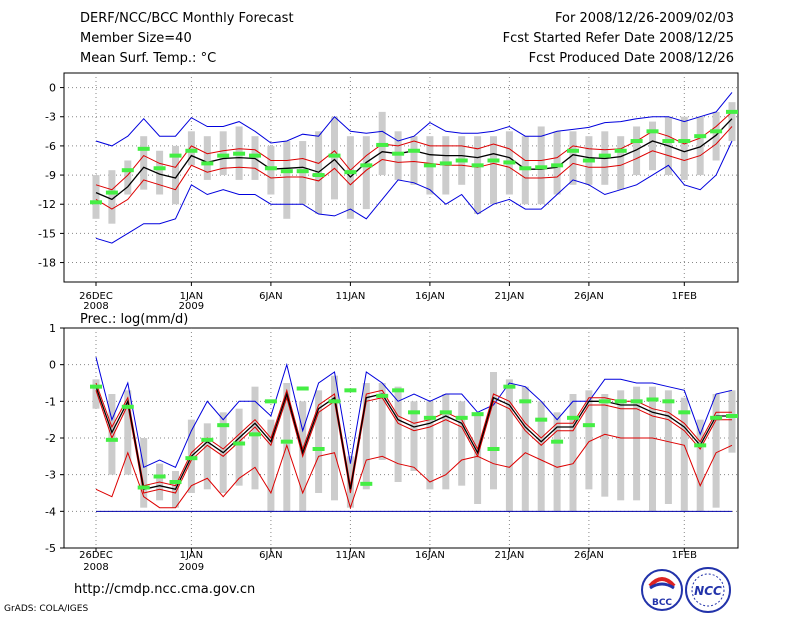  I want to click on temperature-ytick-label: -18, so click(47, 263).